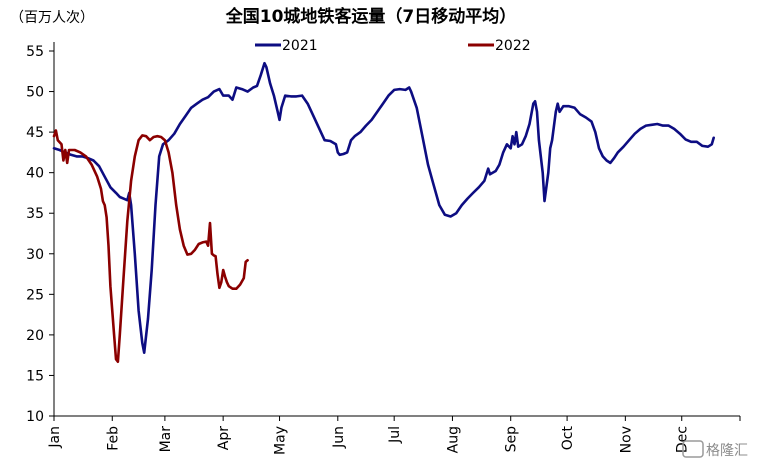  What do you see at coordinates (35, 214) in the screenshot?
I see `y-tick-label: 35` at bounding box center [35, 214].